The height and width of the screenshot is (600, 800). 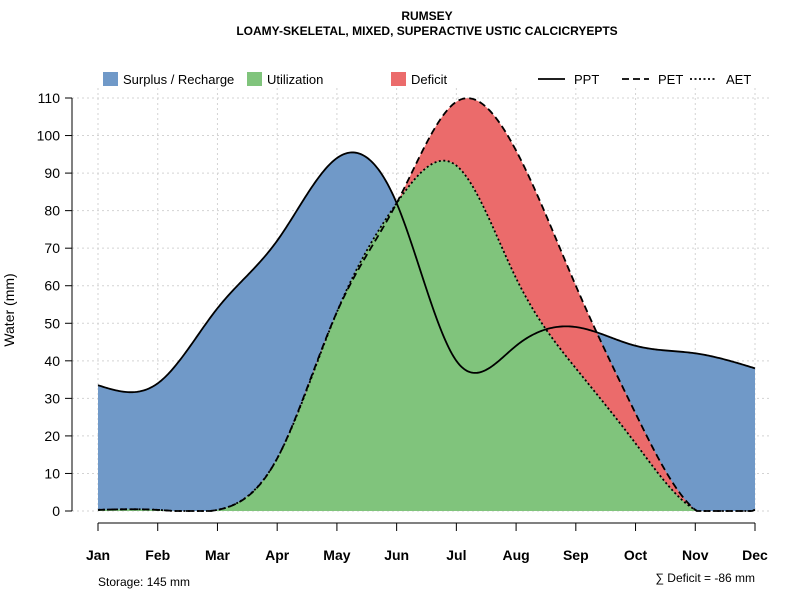 I want to click on y-tick-label: 80, so click(x=52, y=211).